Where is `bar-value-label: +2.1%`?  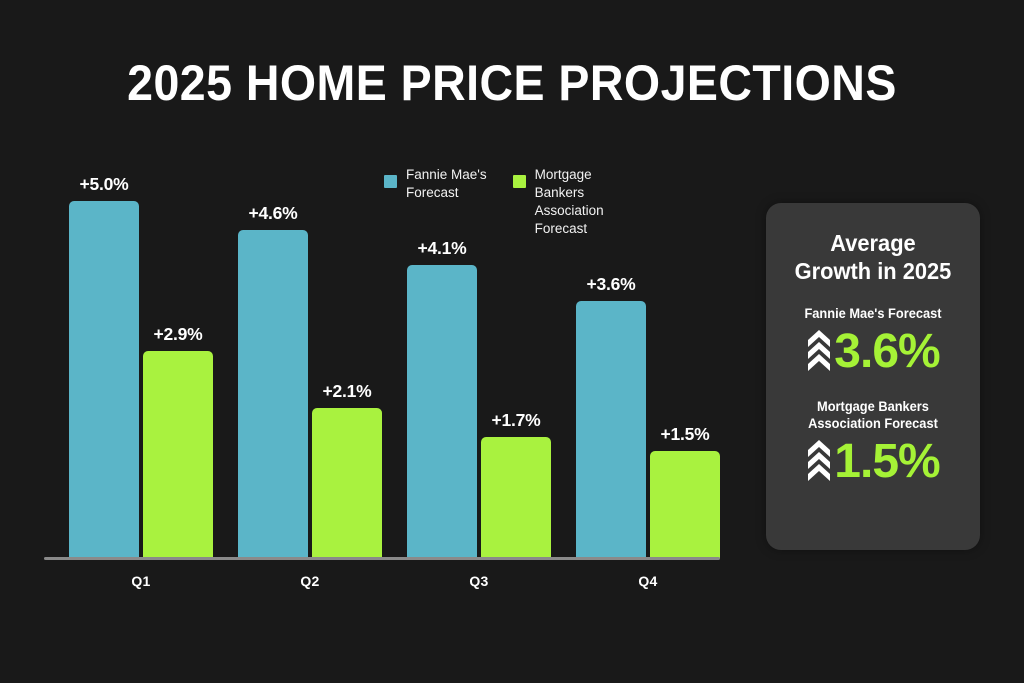
bar-value-label: +2.1% is located at coordinates (347, 391).